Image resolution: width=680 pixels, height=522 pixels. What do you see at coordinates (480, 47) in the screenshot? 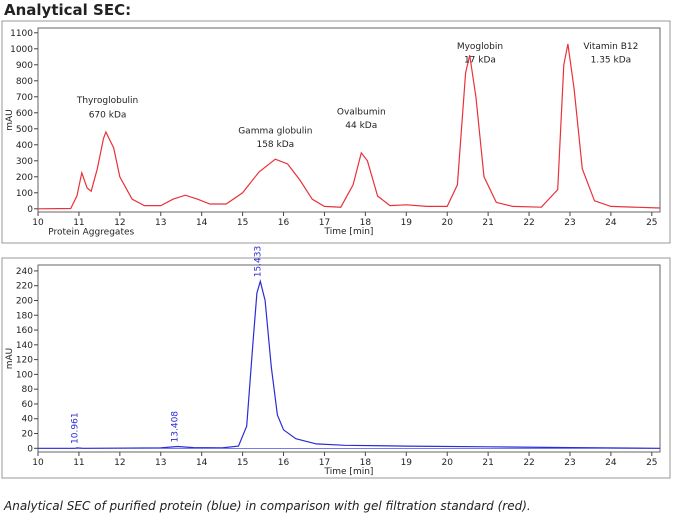
I see `annotation: Myoglobin` at bounding box center [480, 47].